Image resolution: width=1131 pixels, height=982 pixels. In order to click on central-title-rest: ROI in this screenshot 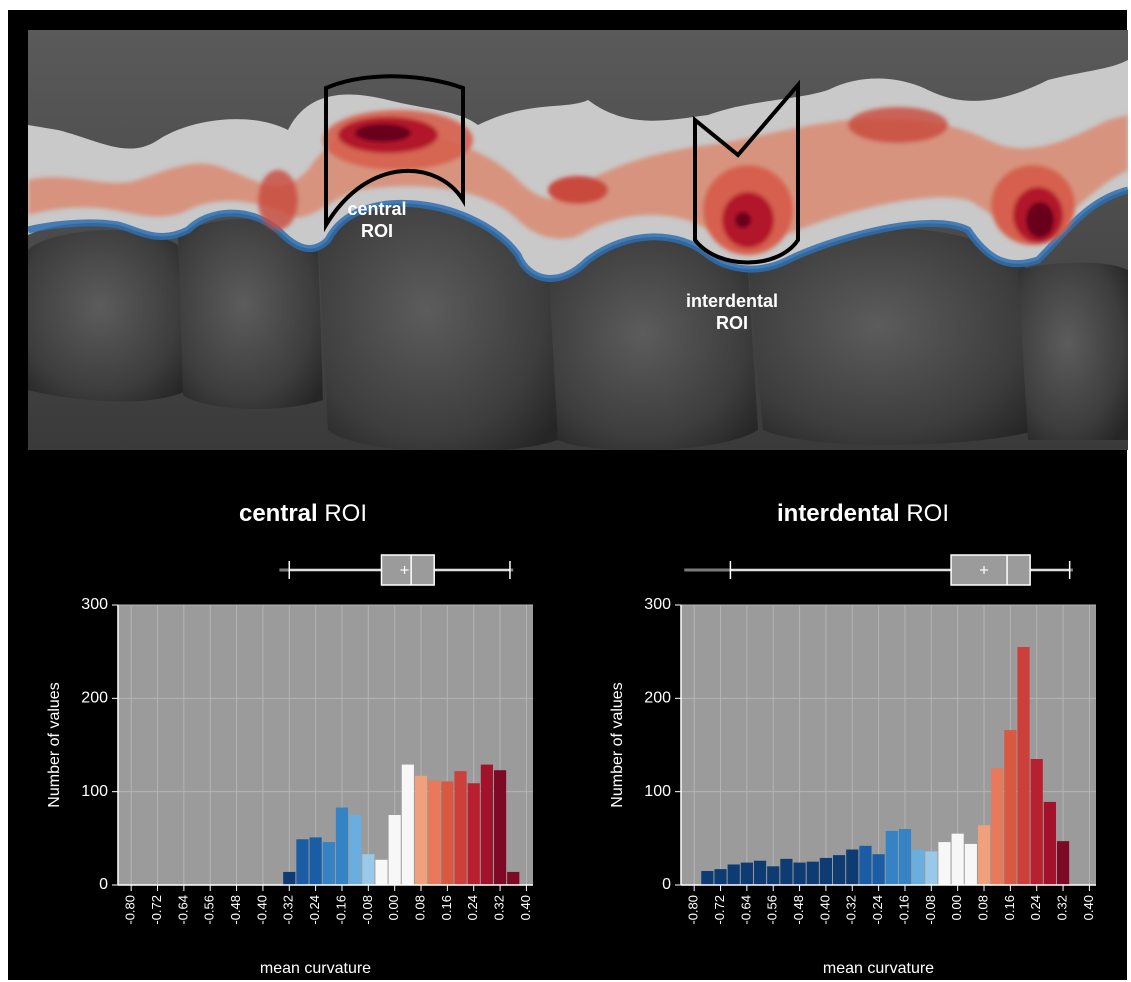, I will do `click(342, 513)`.